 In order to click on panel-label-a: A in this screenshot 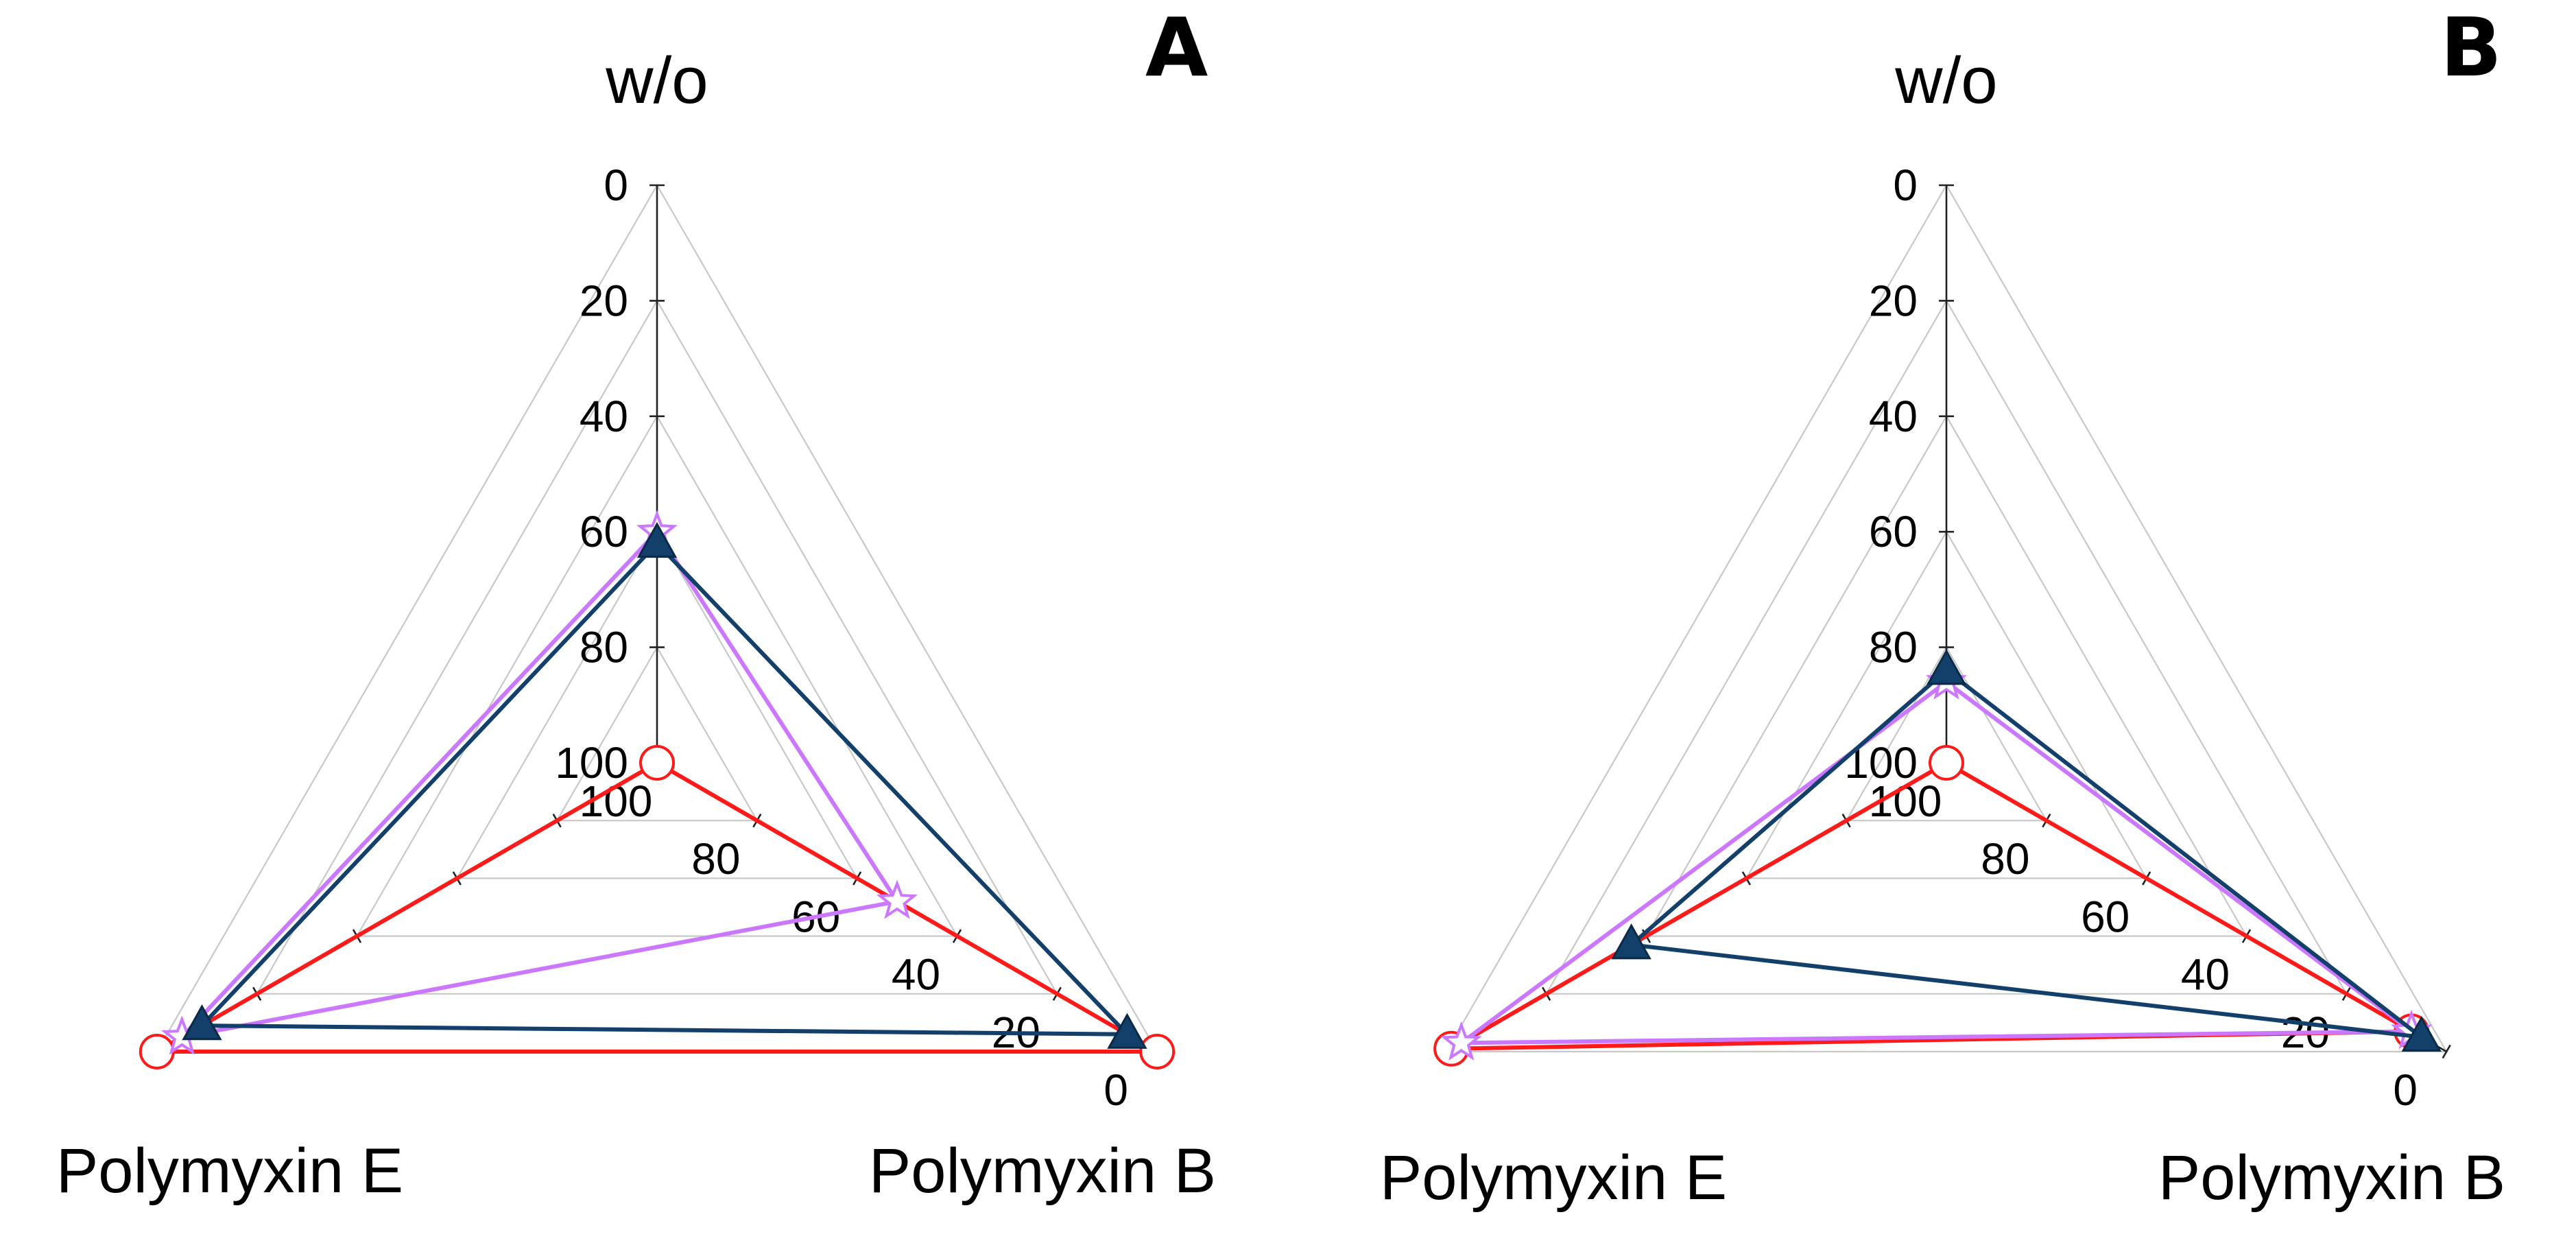, I will do `click(1176, 48)`.